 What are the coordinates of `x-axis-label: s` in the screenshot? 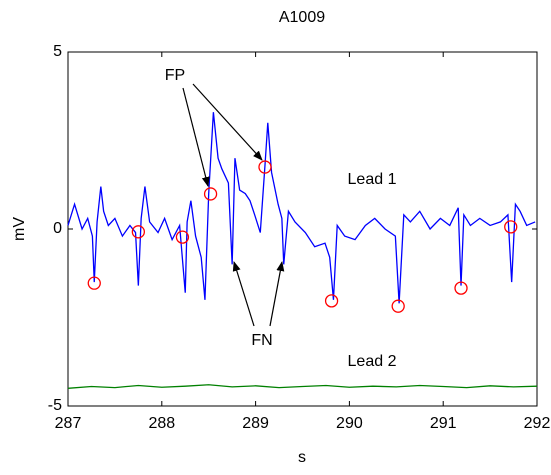 It's located at (302, 457).